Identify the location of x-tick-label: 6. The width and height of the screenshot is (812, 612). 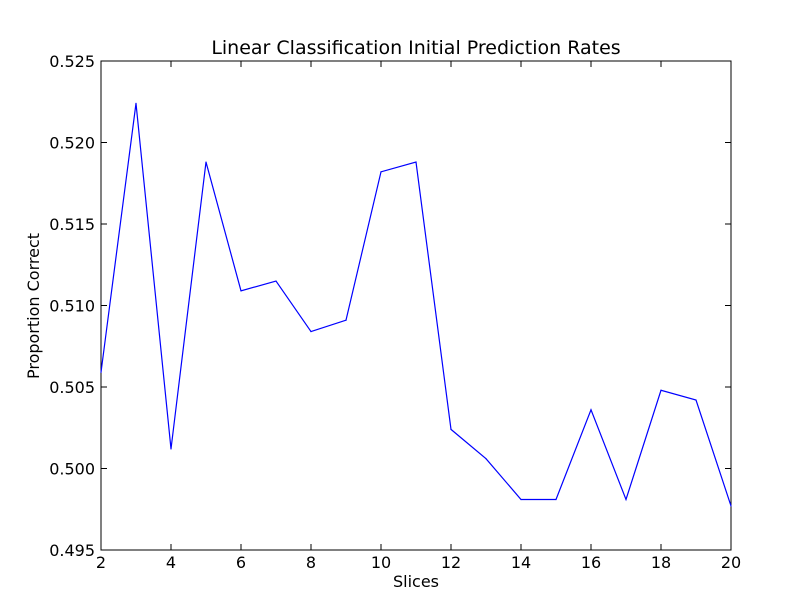
(241, 562).